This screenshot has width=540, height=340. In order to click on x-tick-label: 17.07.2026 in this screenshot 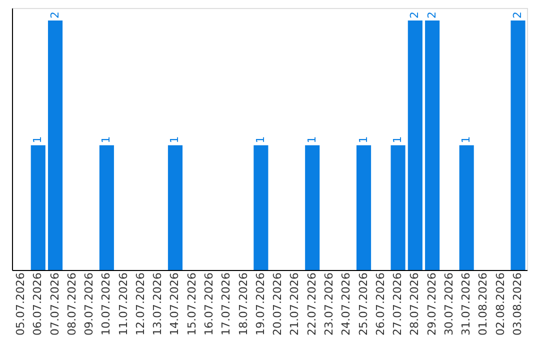, I will do `click(226, 304)`.